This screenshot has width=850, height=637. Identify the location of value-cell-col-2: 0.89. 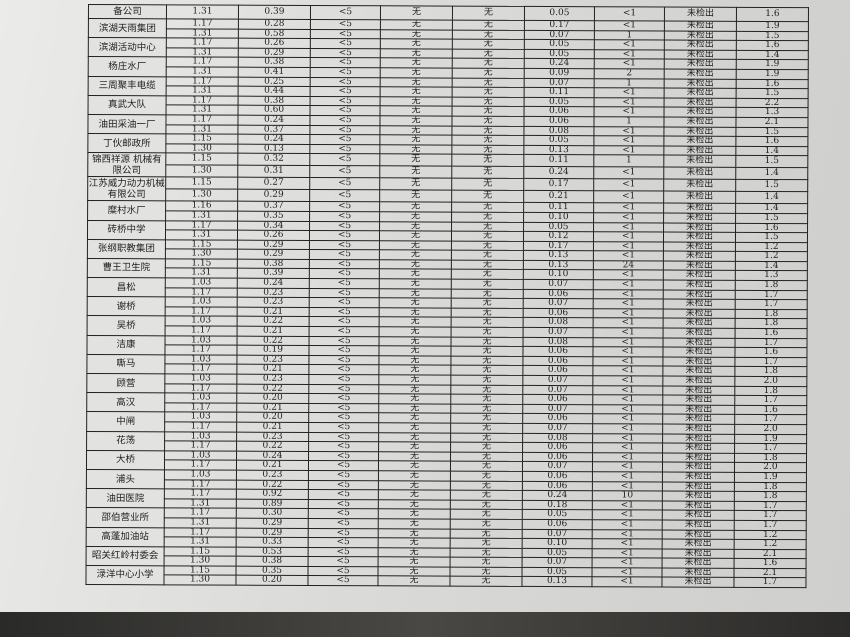
(272, 503).